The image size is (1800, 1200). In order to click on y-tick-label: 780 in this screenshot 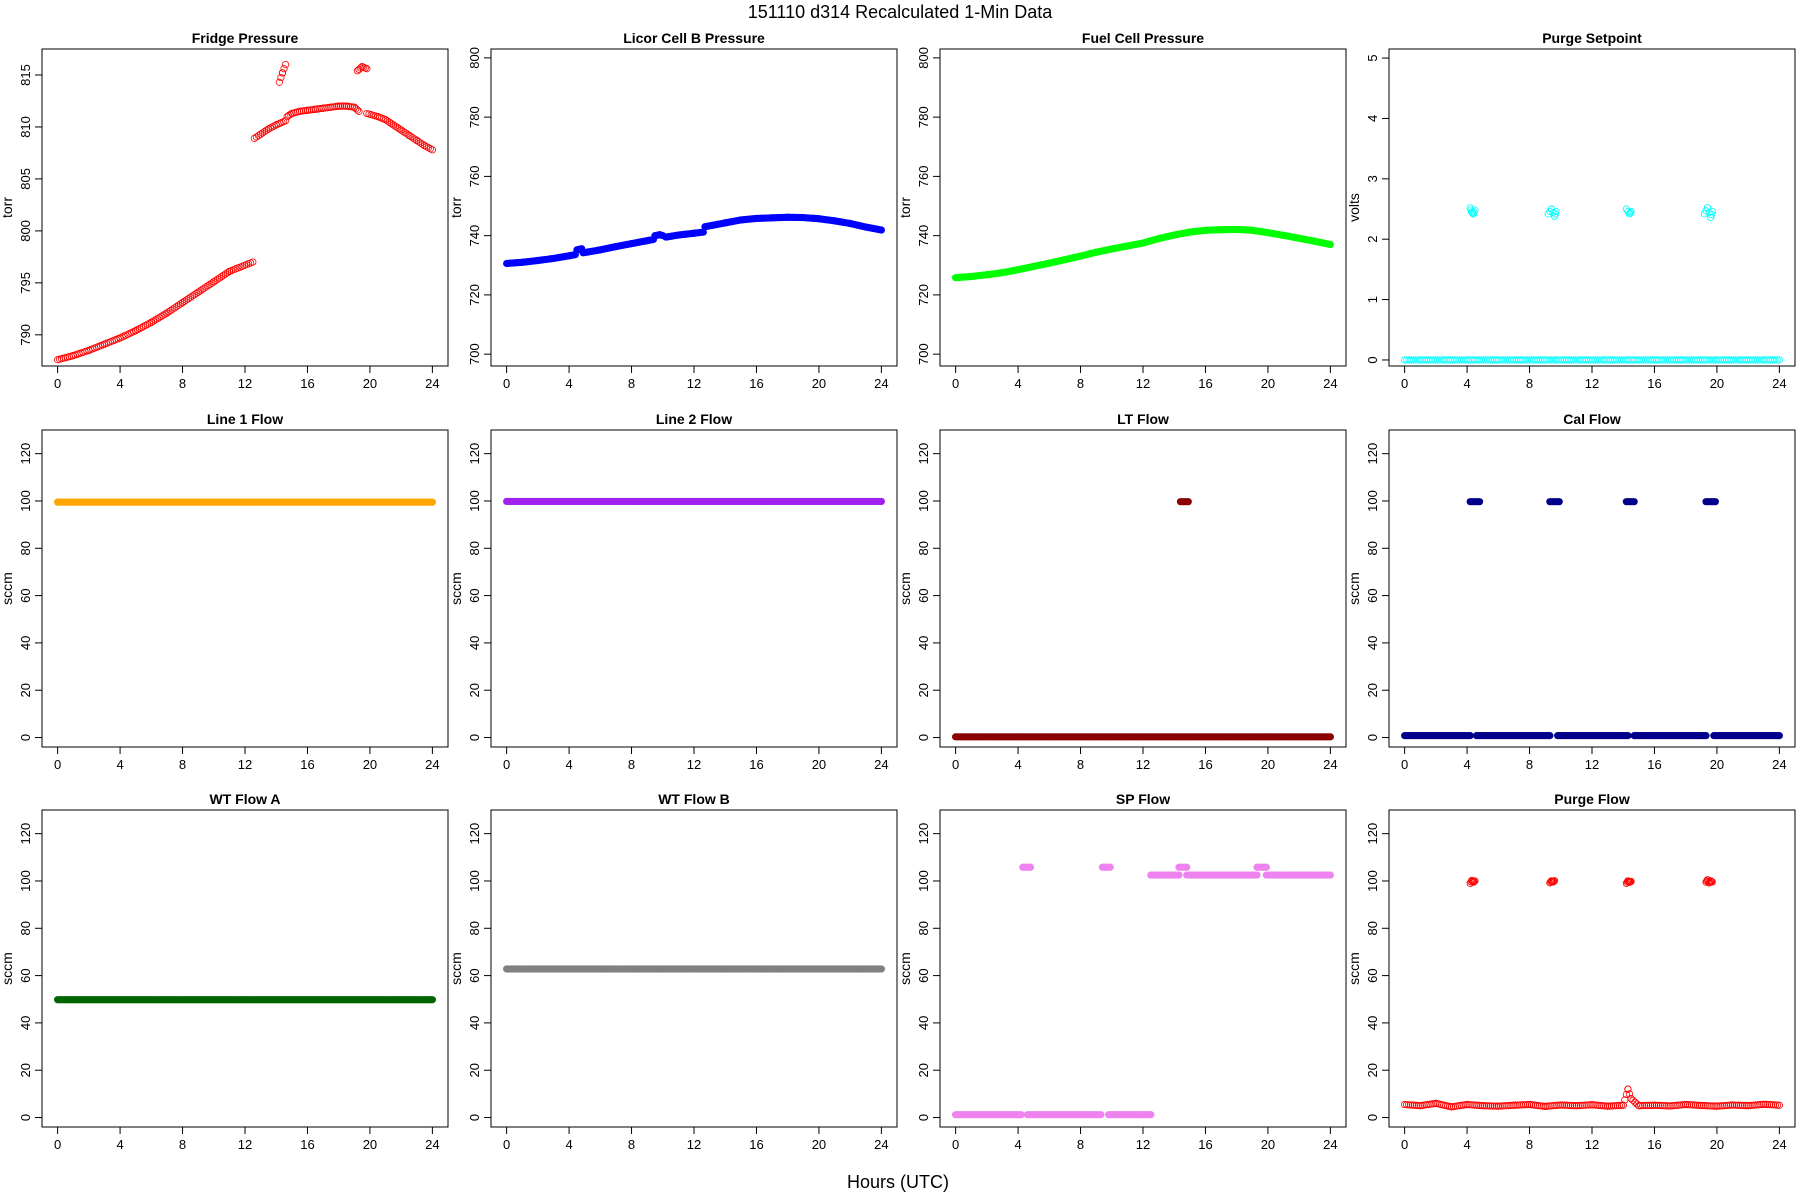, I will do `click(923, 117)`.